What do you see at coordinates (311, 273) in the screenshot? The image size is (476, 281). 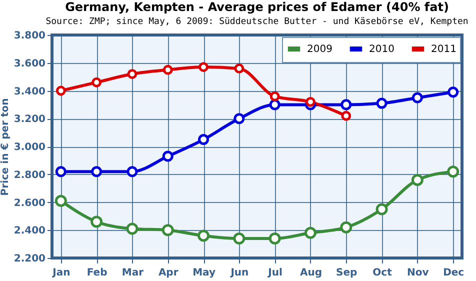 I see `x-tick-label: Aug` at bounding box center [311, 273].